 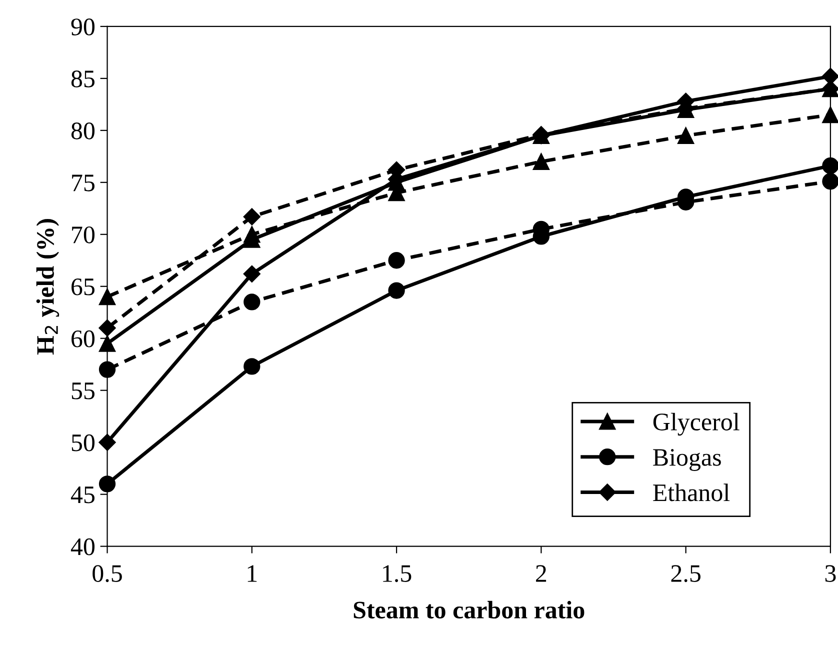 What do you see at coordinates (83, 339) in the screenshot?
I see `y-tick-label: 60` at bounding box center [83, 339].